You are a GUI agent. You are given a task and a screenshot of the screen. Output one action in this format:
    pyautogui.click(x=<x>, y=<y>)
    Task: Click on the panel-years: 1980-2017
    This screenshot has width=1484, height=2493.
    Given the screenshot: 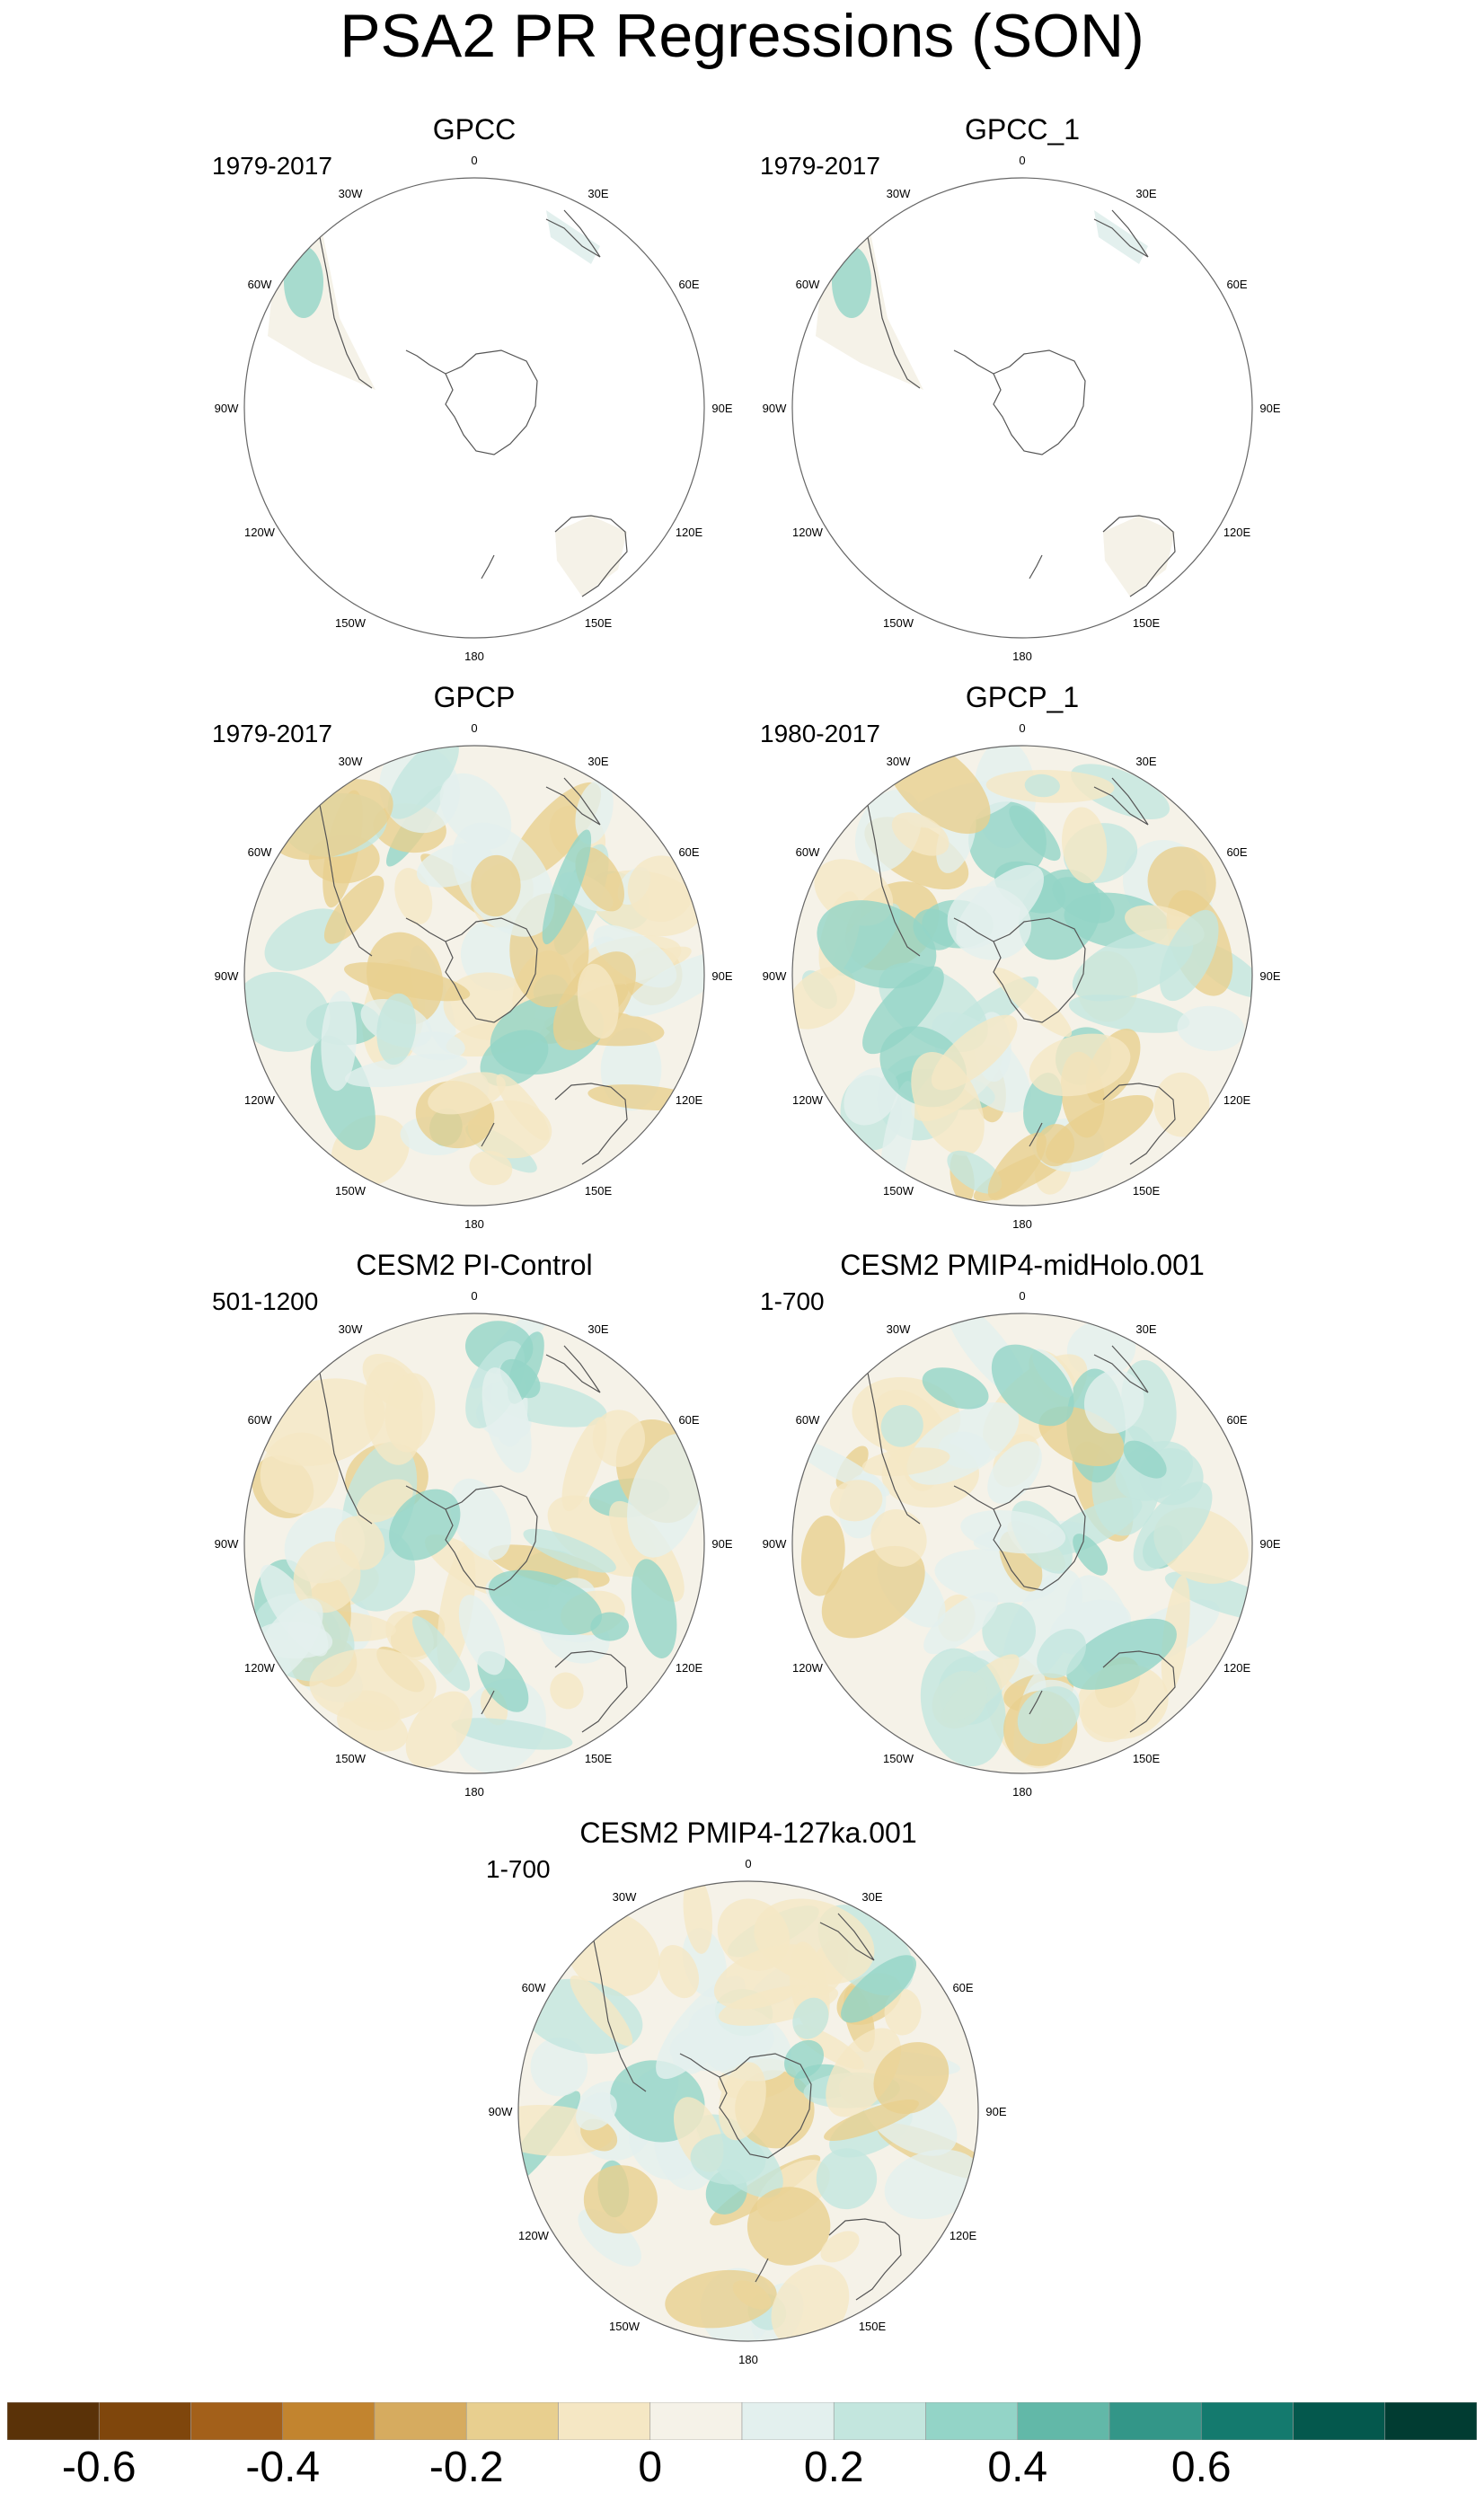 What is the action you would take?
    pyautogui.click(x=820, y=733)
    